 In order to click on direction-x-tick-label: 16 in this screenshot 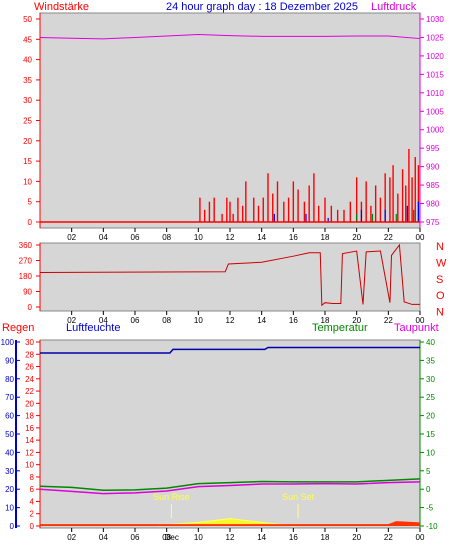, I will do `click(293, 320)`.